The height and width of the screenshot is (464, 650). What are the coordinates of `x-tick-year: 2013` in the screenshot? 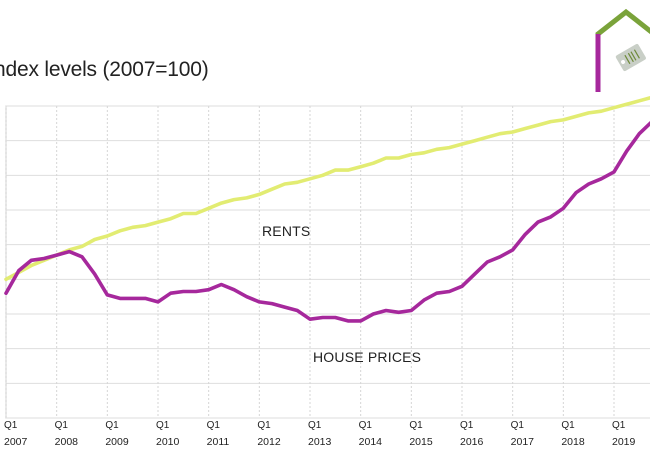 It's located at (320, 442).